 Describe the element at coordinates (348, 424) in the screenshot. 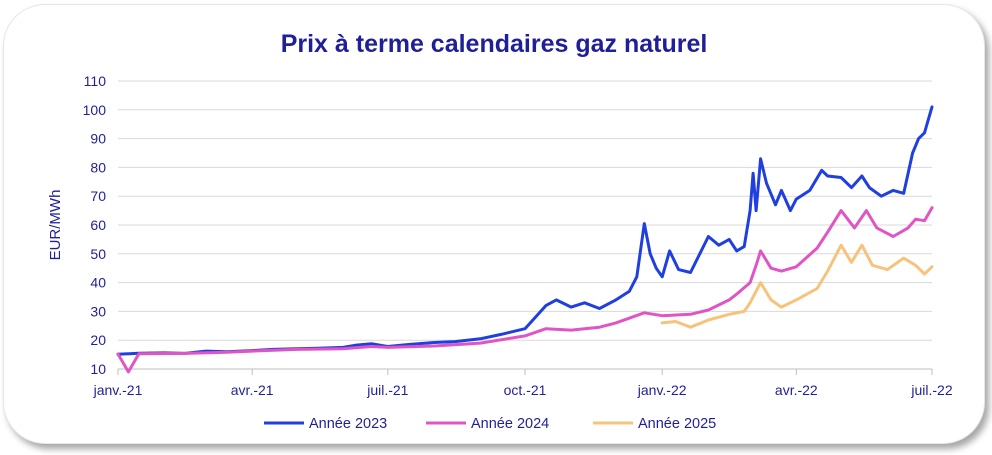

I see `legend-label-1: Année 2023` at that location.